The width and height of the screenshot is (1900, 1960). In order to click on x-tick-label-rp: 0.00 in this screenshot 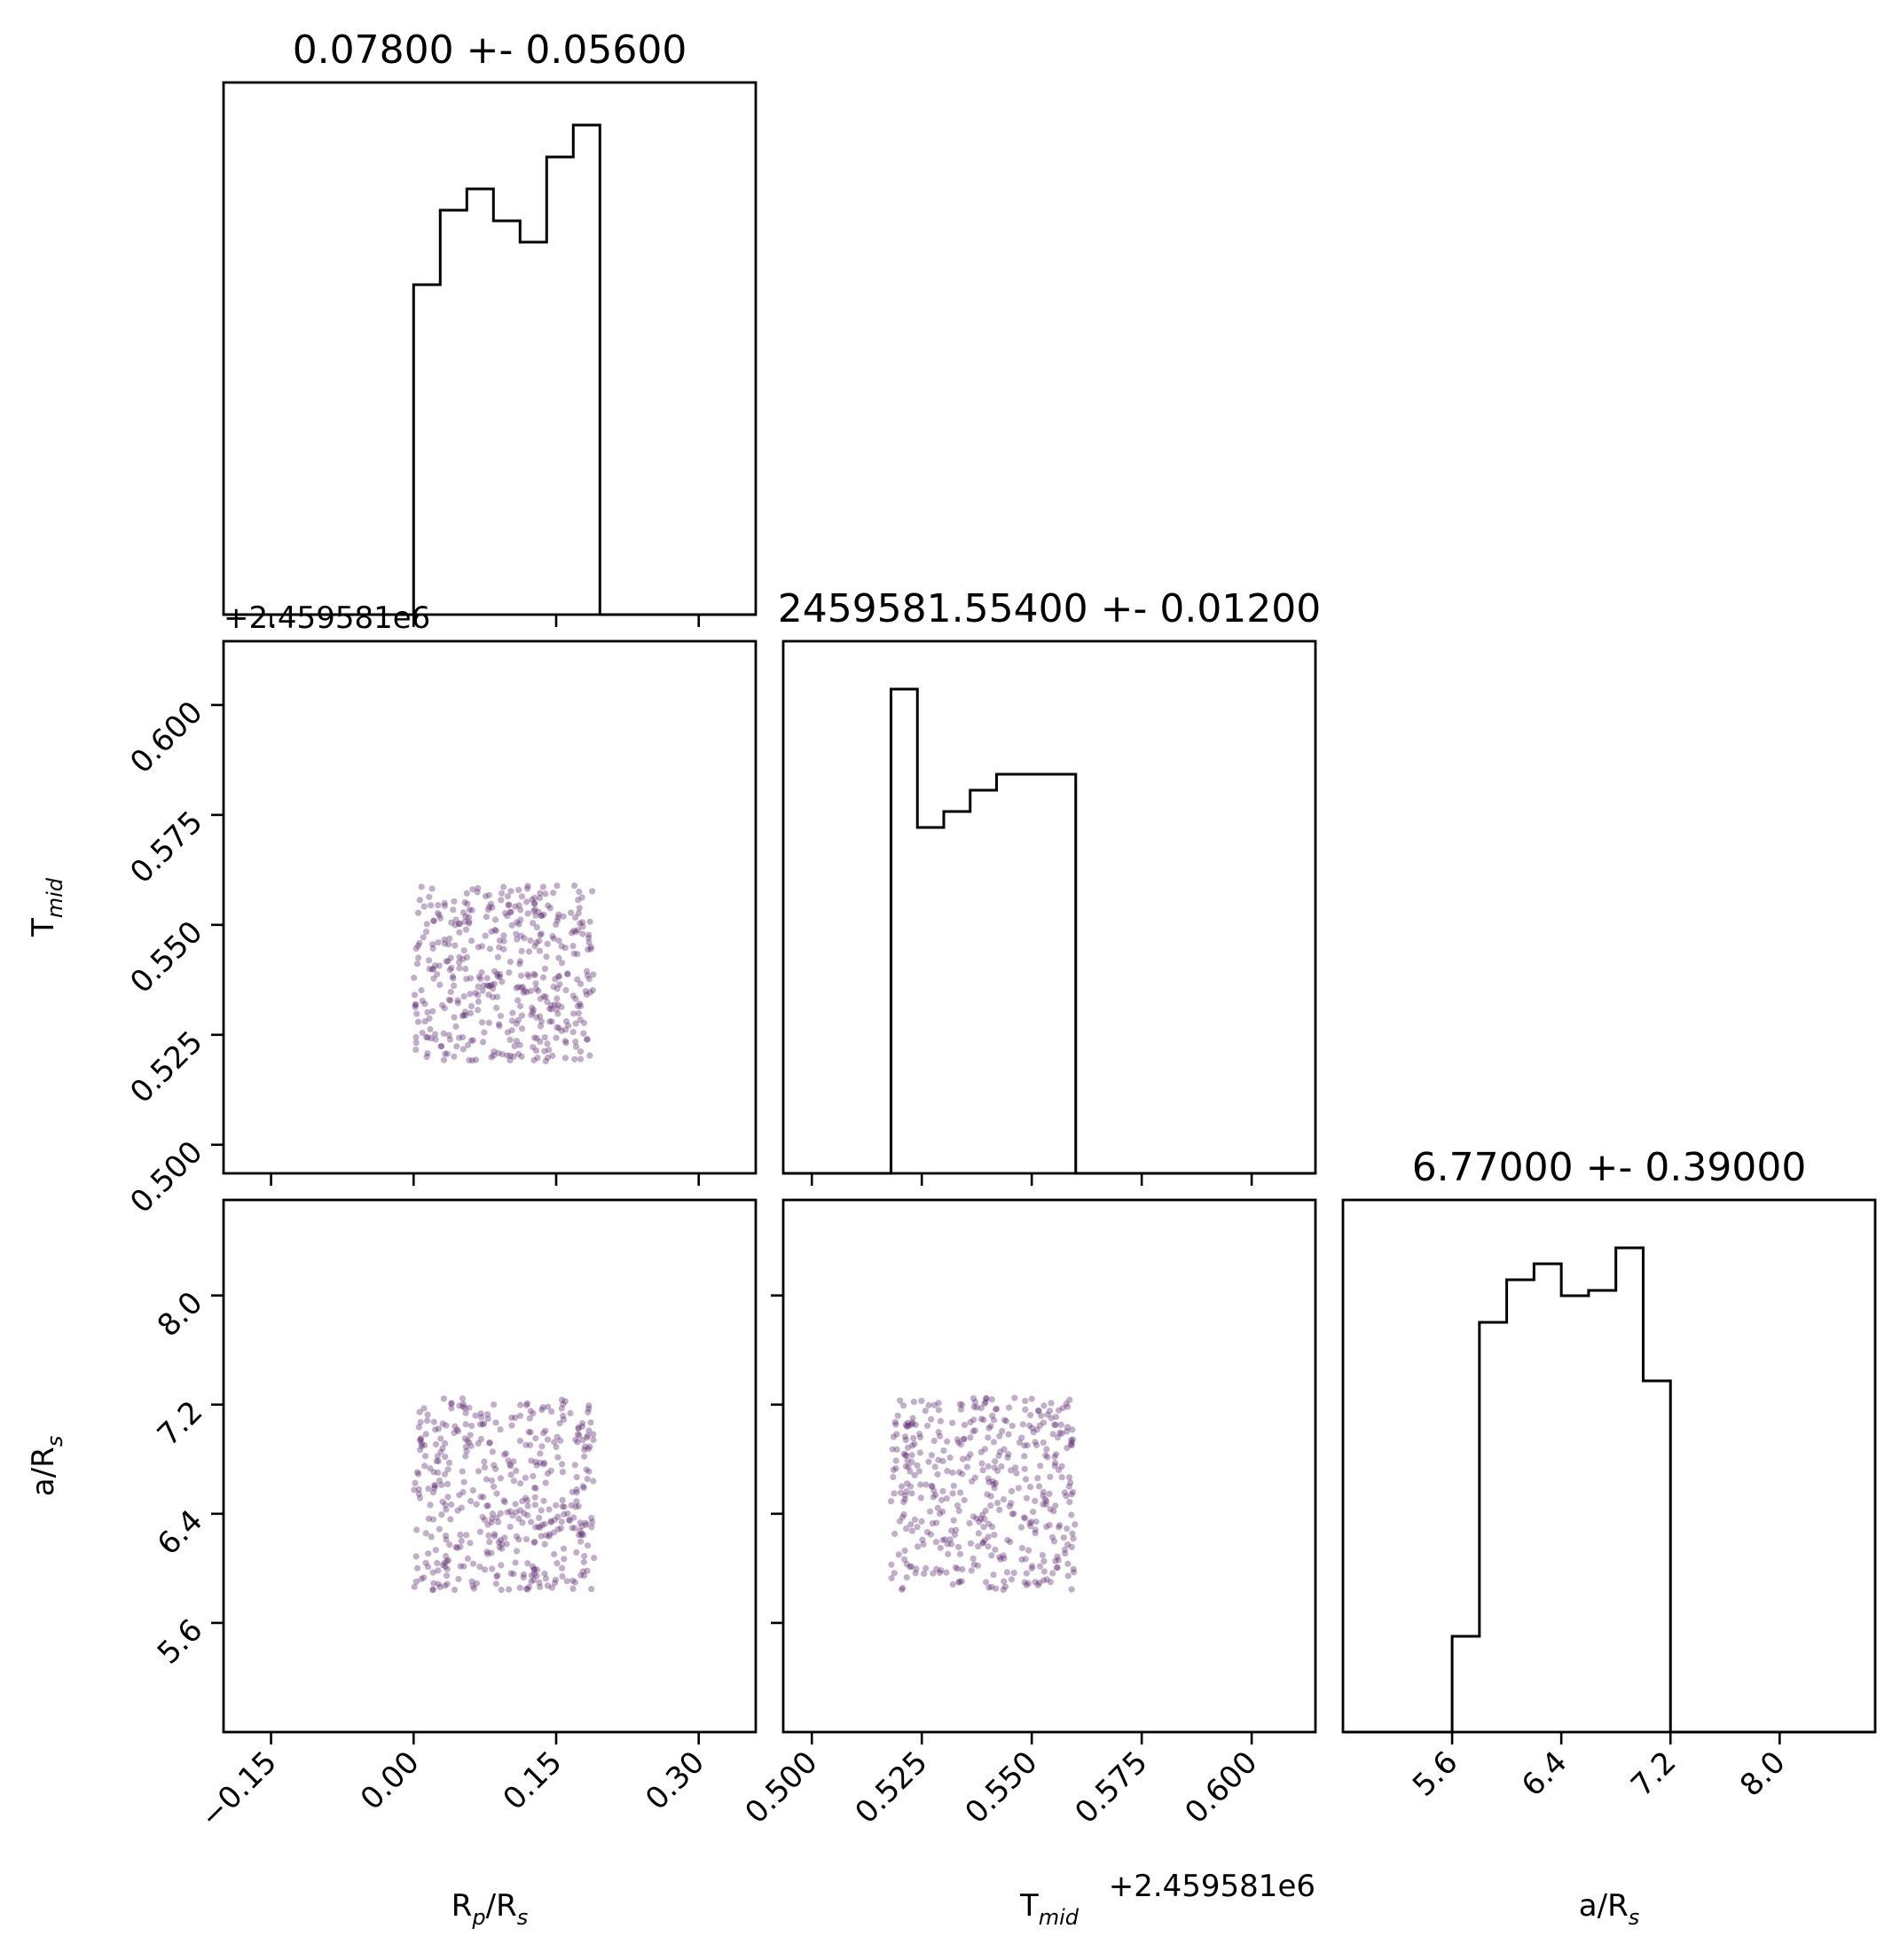, I will do `click(390, 1781)`.